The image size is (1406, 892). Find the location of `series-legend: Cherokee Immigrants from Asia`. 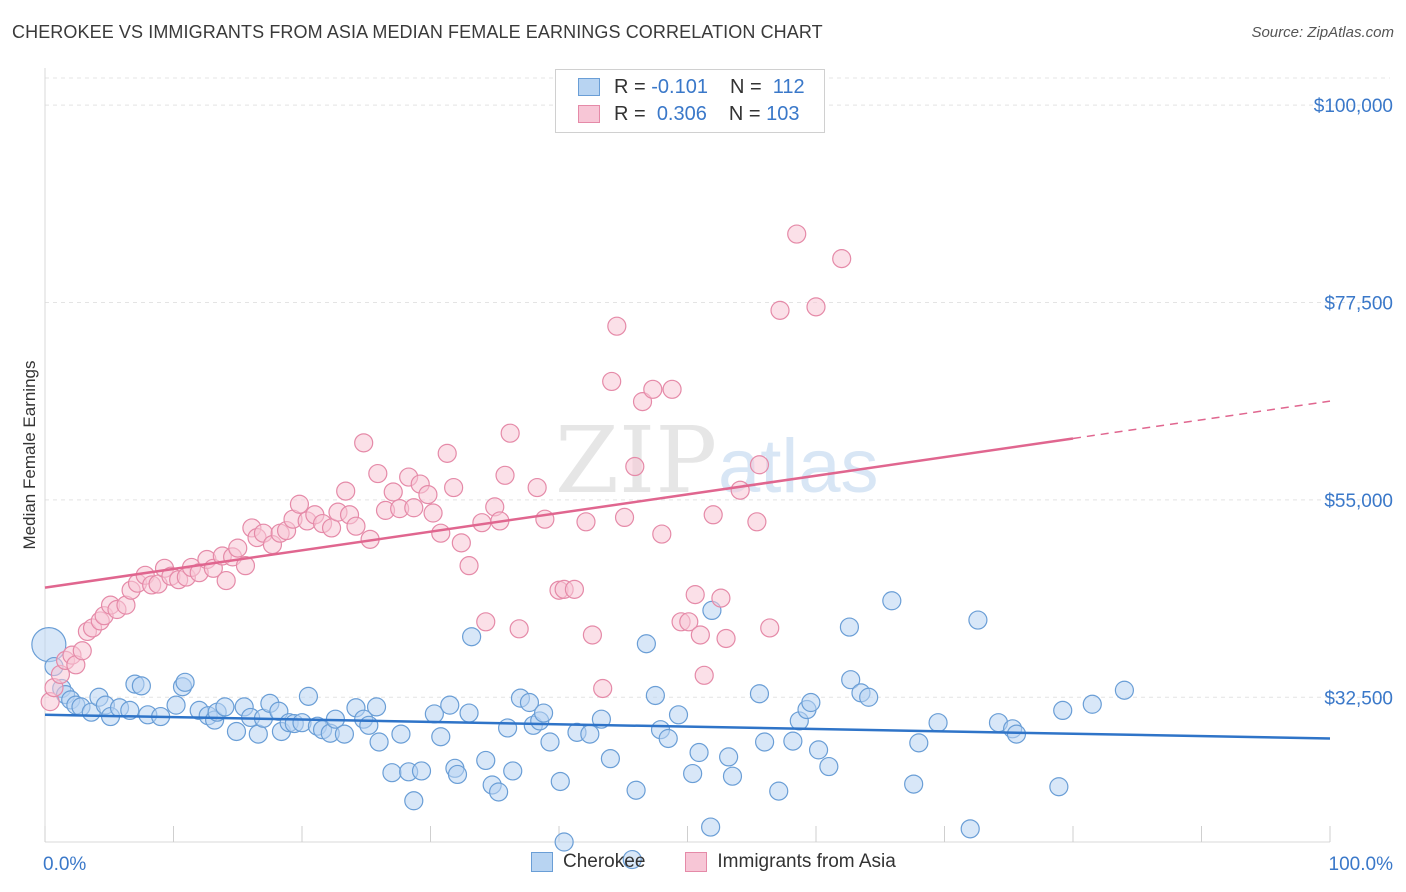

series-legend: Cherokee Immigrants from Asia is located at coordinates (733, 862).